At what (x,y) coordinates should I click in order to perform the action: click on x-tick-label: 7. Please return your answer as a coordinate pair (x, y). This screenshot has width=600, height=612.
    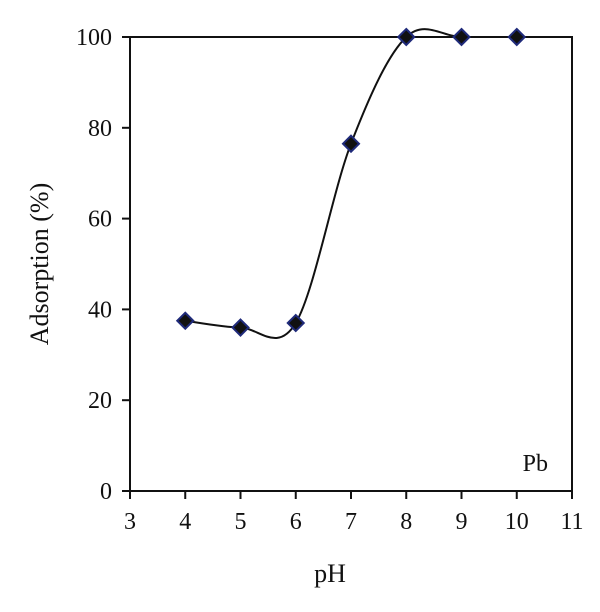
    Looking at the image, I should click on (351, 522).